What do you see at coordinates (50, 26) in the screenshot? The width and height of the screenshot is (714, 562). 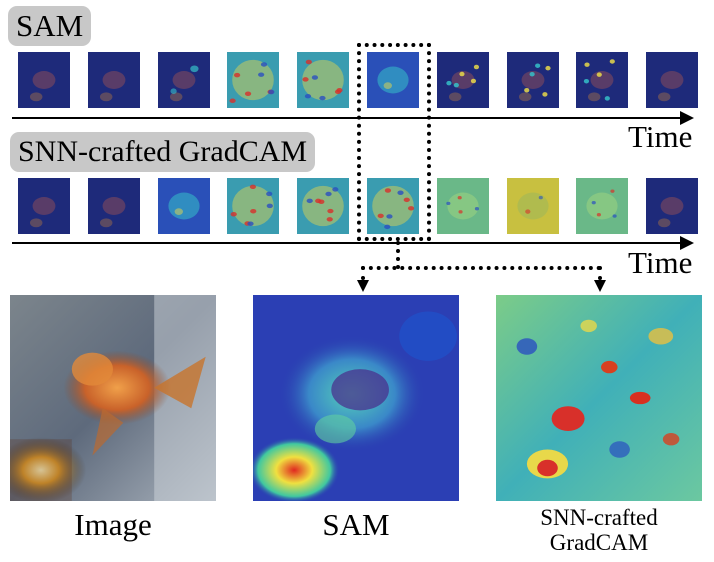 I see `sam-row-label: SAM` at bounding box center [50, 26].